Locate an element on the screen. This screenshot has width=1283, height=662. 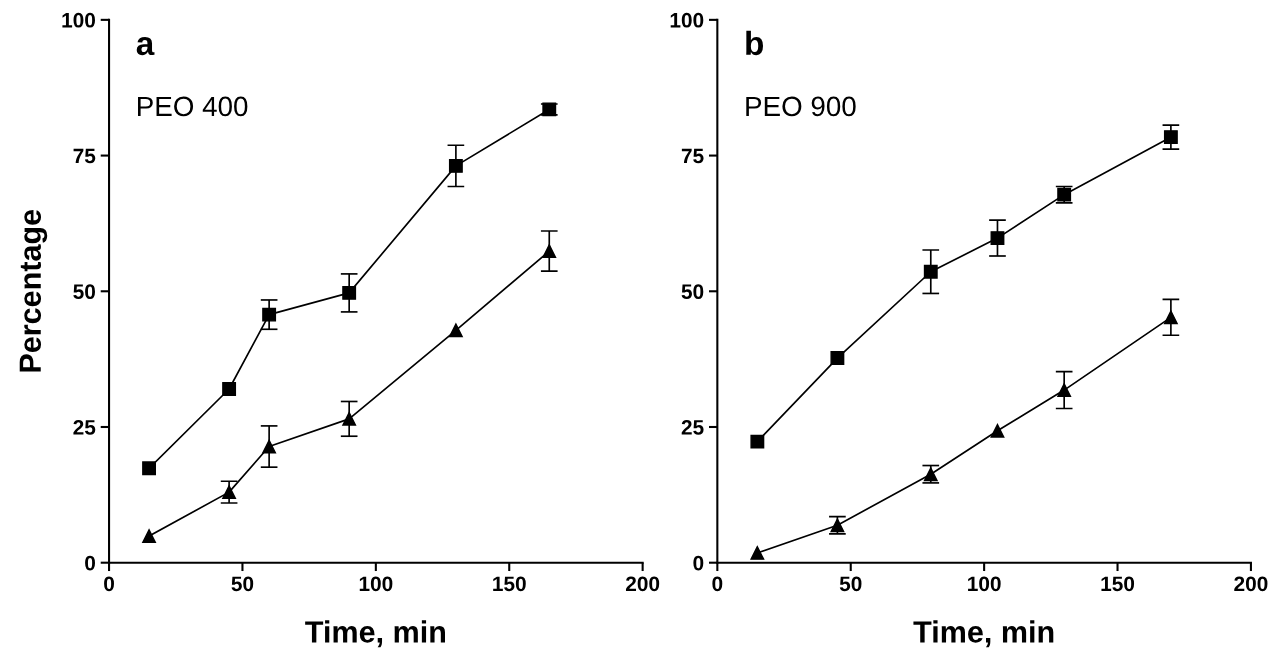
chart-title: b is located at coordinates (755, 43).